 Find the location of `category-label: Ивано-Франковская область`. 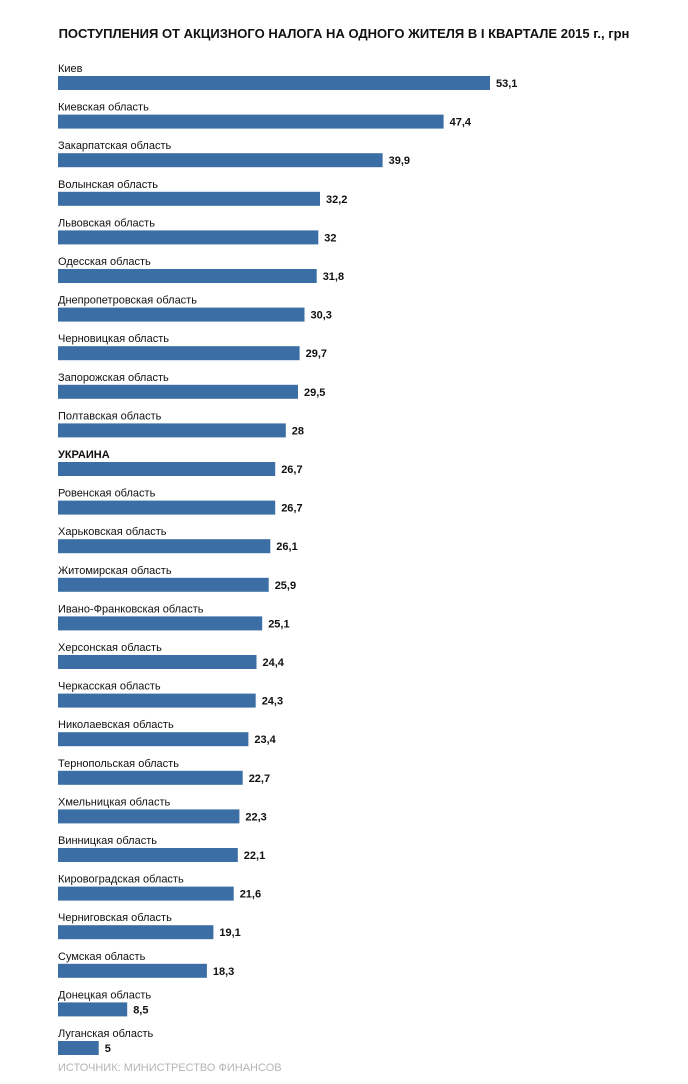

category-label: Ивано-Франковская область is located at coordinates (131, 609).